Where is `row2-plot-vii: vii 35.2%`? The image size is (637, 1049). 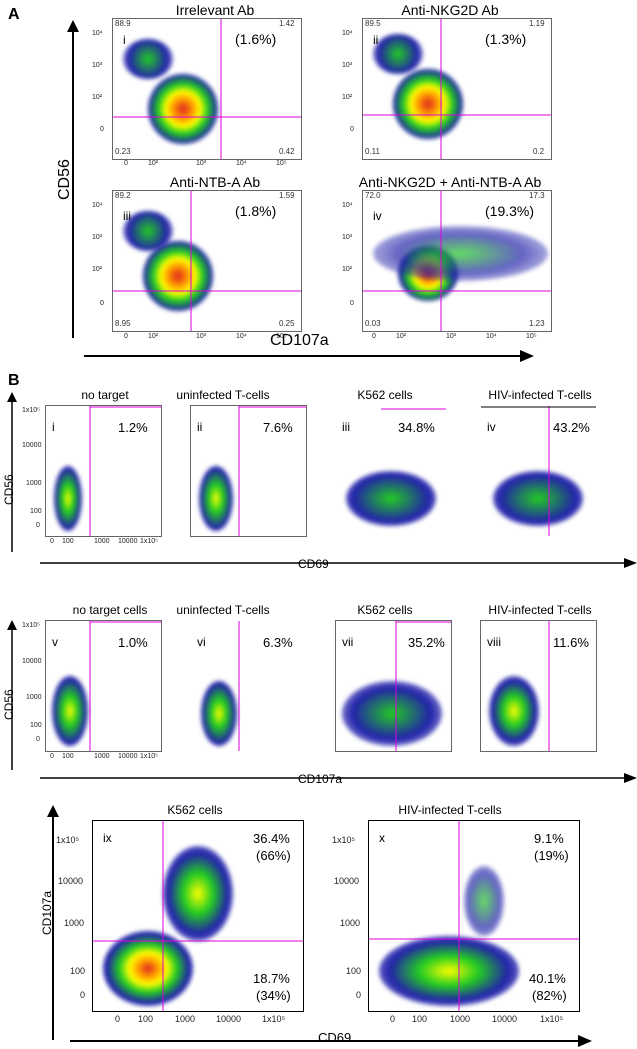
row2-plot-vii: vii 35.2% is located at coordinates (393, 686).